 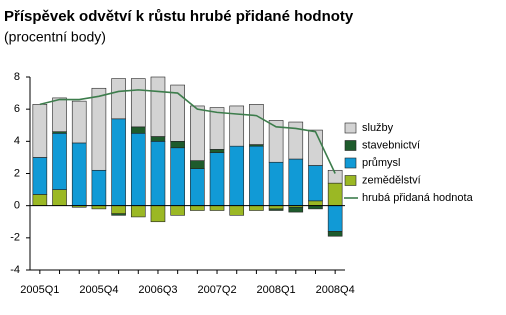 What do you see at coordinates (17, 141) in the screenshot?
I see `y-tick-label: 4` at bounding box center [17, 141].